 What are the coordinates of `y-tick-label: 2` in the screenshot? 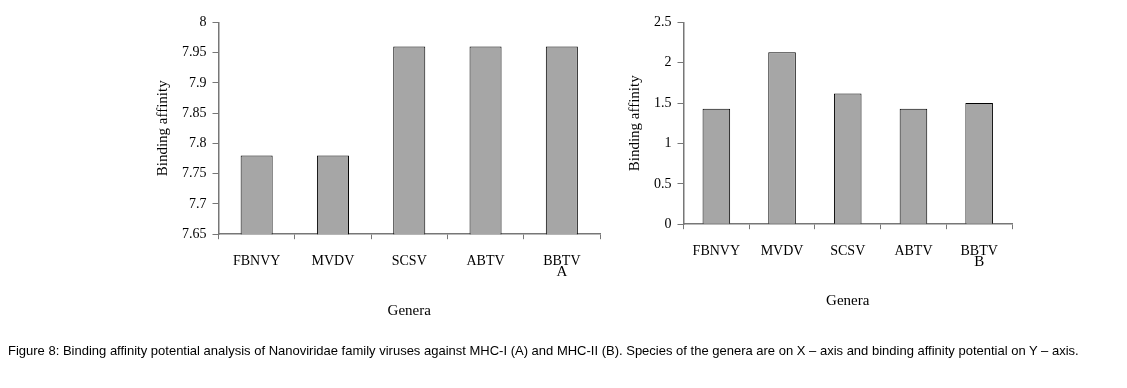 It's located at (668, 62).